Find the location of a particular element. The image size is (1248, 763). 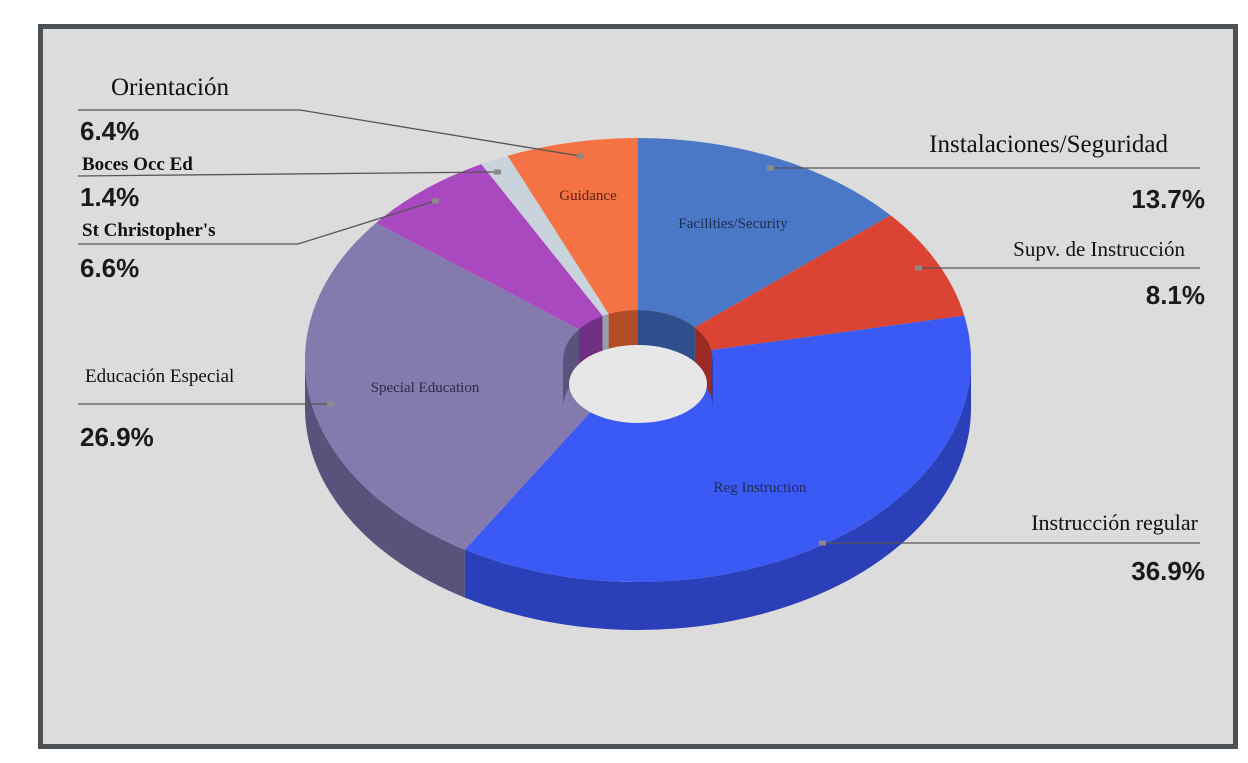

callout-label-special: Educación Especial is located at coordinates (159, 376).